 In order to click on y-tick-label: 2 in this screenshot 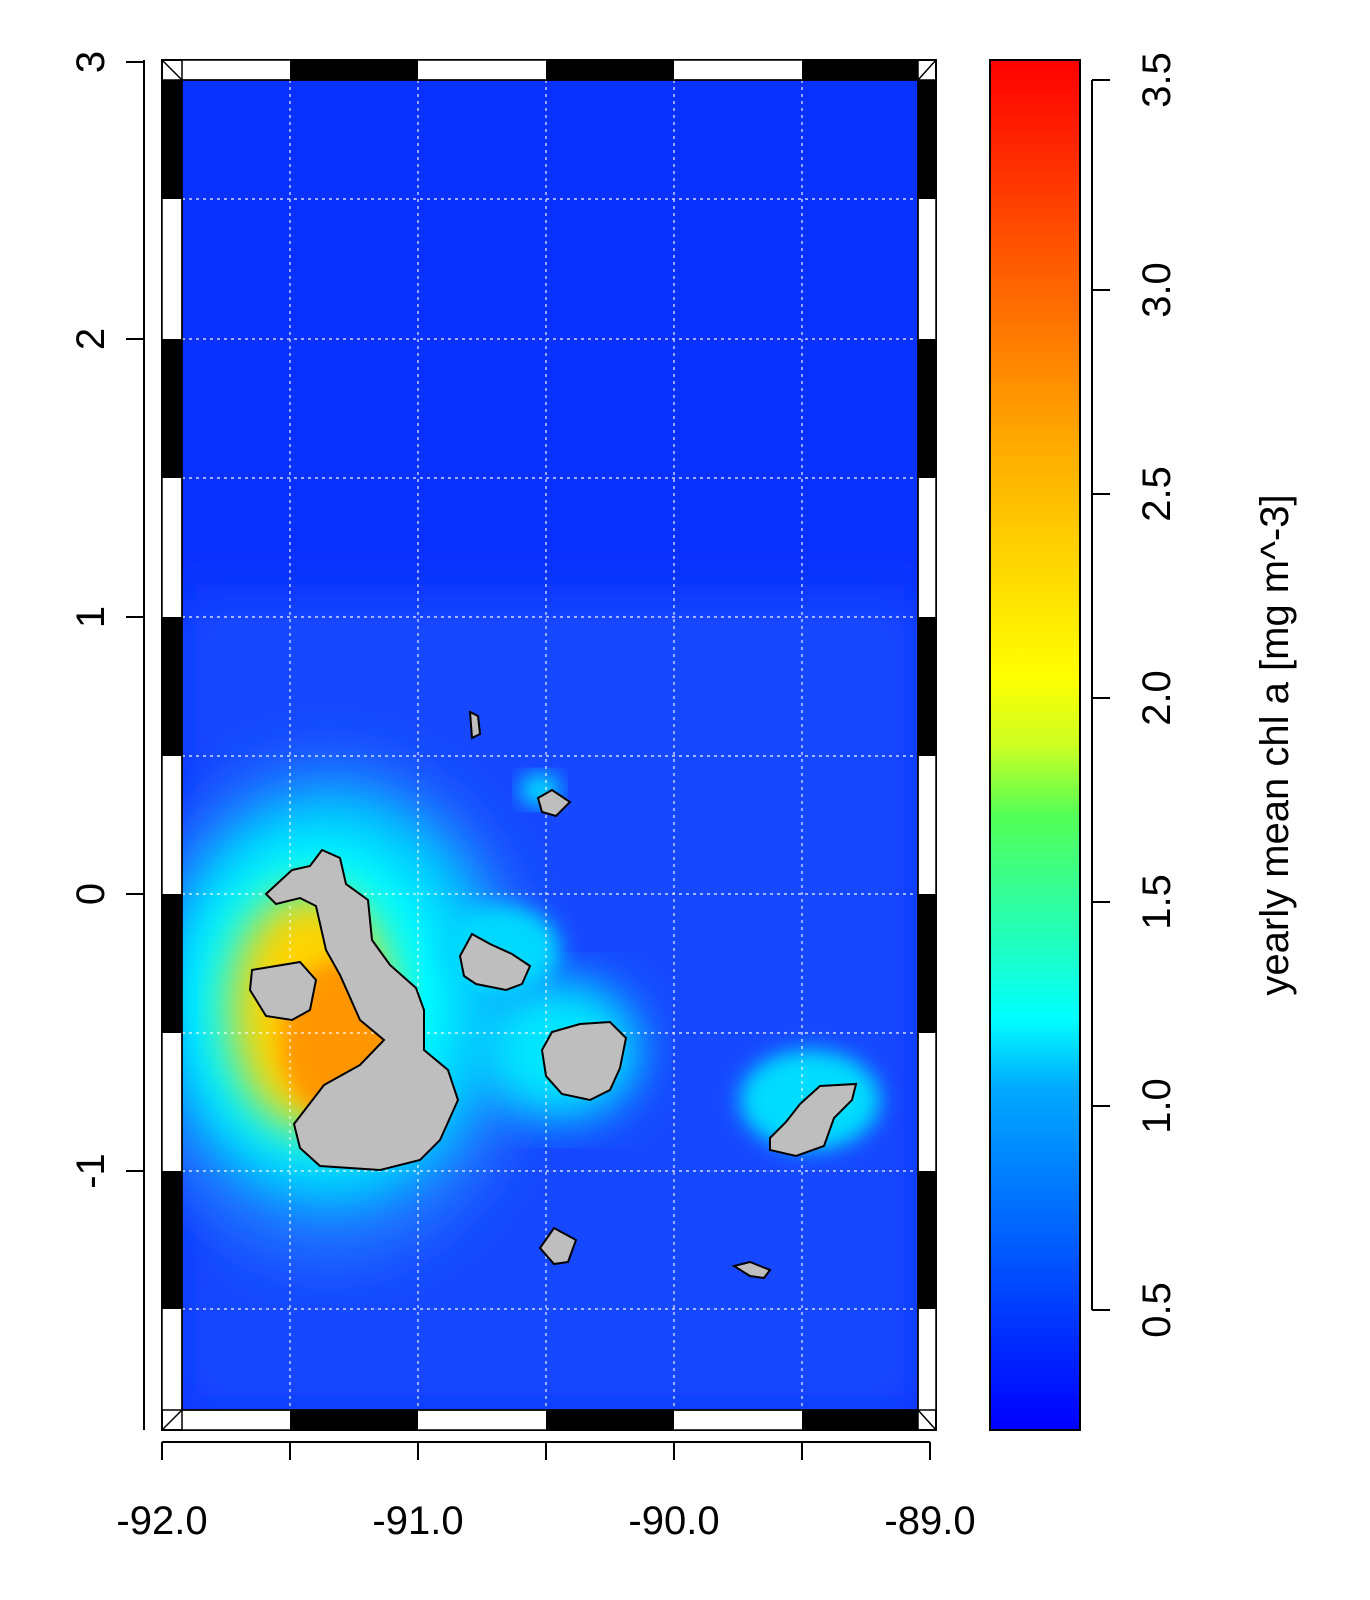, I will do `click(91, 339)`.